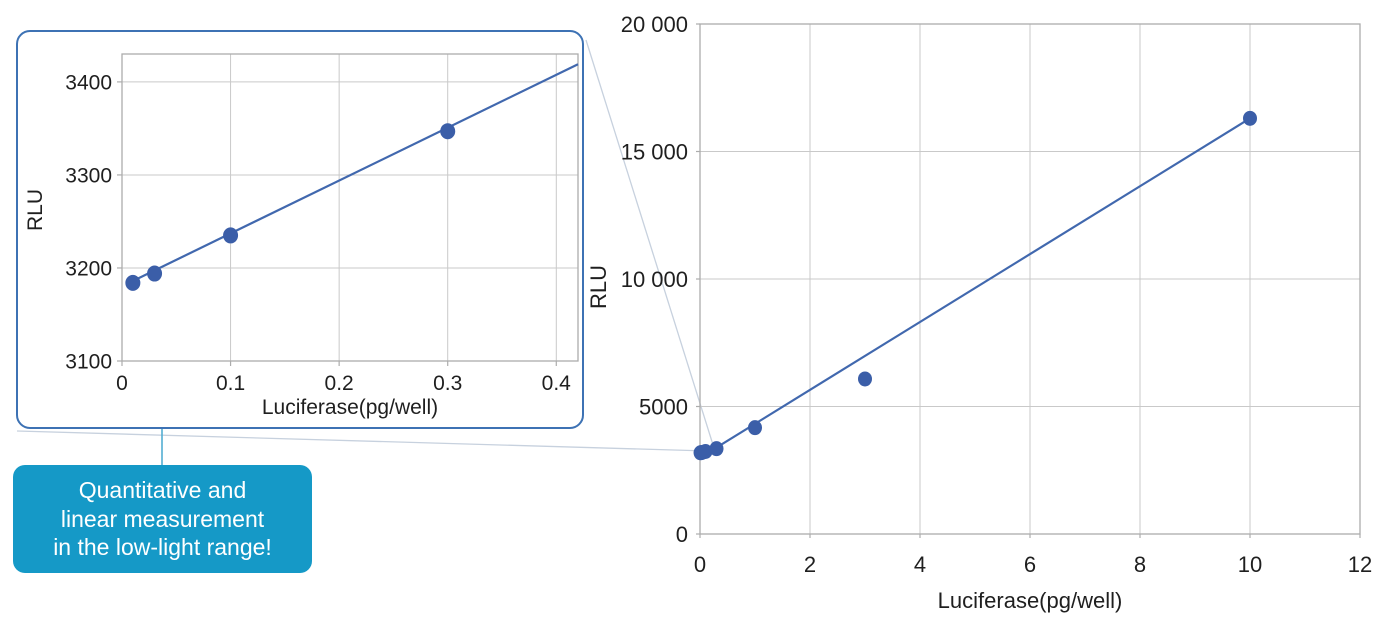  What do you see at coordinates (654, 151) in the screenshot?
I see `y-tick-label: 15 000` at bounding box center [654, 151].